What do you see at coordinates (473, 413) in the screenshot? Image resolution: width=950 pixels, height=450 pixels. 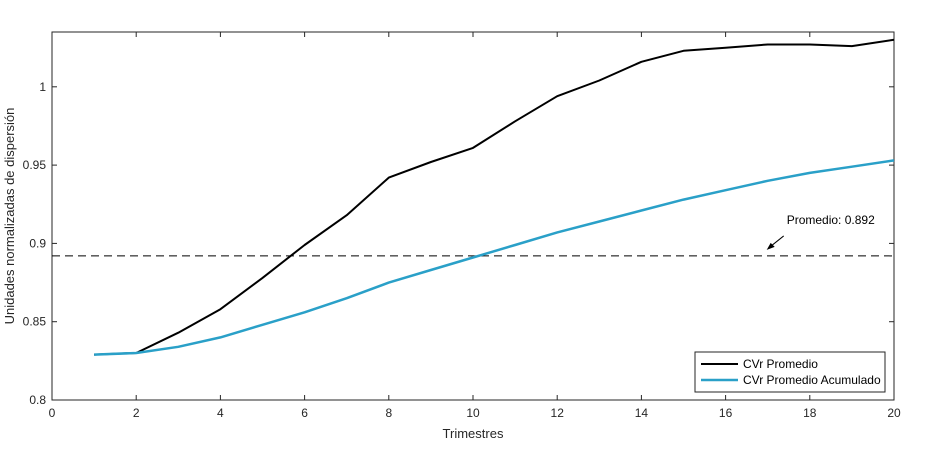 I see `x-tick-label: 10` at bounding box center [473, 413].